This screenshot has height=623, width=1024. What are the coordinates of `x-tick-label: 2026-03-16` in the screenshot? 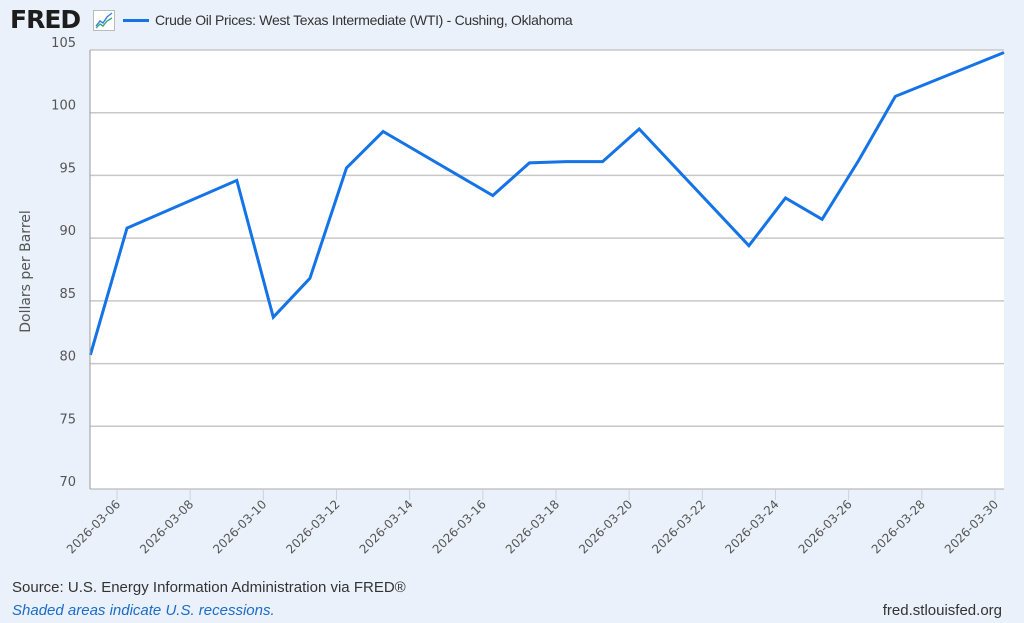 It's located at (459, 526).